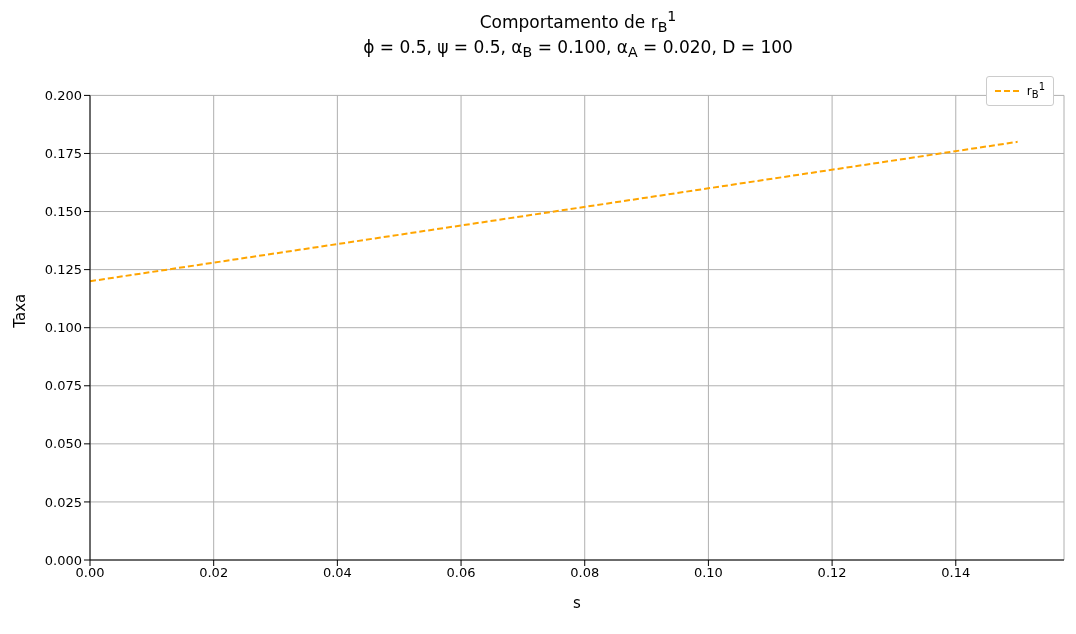  Describe the element at coordinates (63, 270) in the screenshot. I see `y-tick-label: 0.125` at that location.